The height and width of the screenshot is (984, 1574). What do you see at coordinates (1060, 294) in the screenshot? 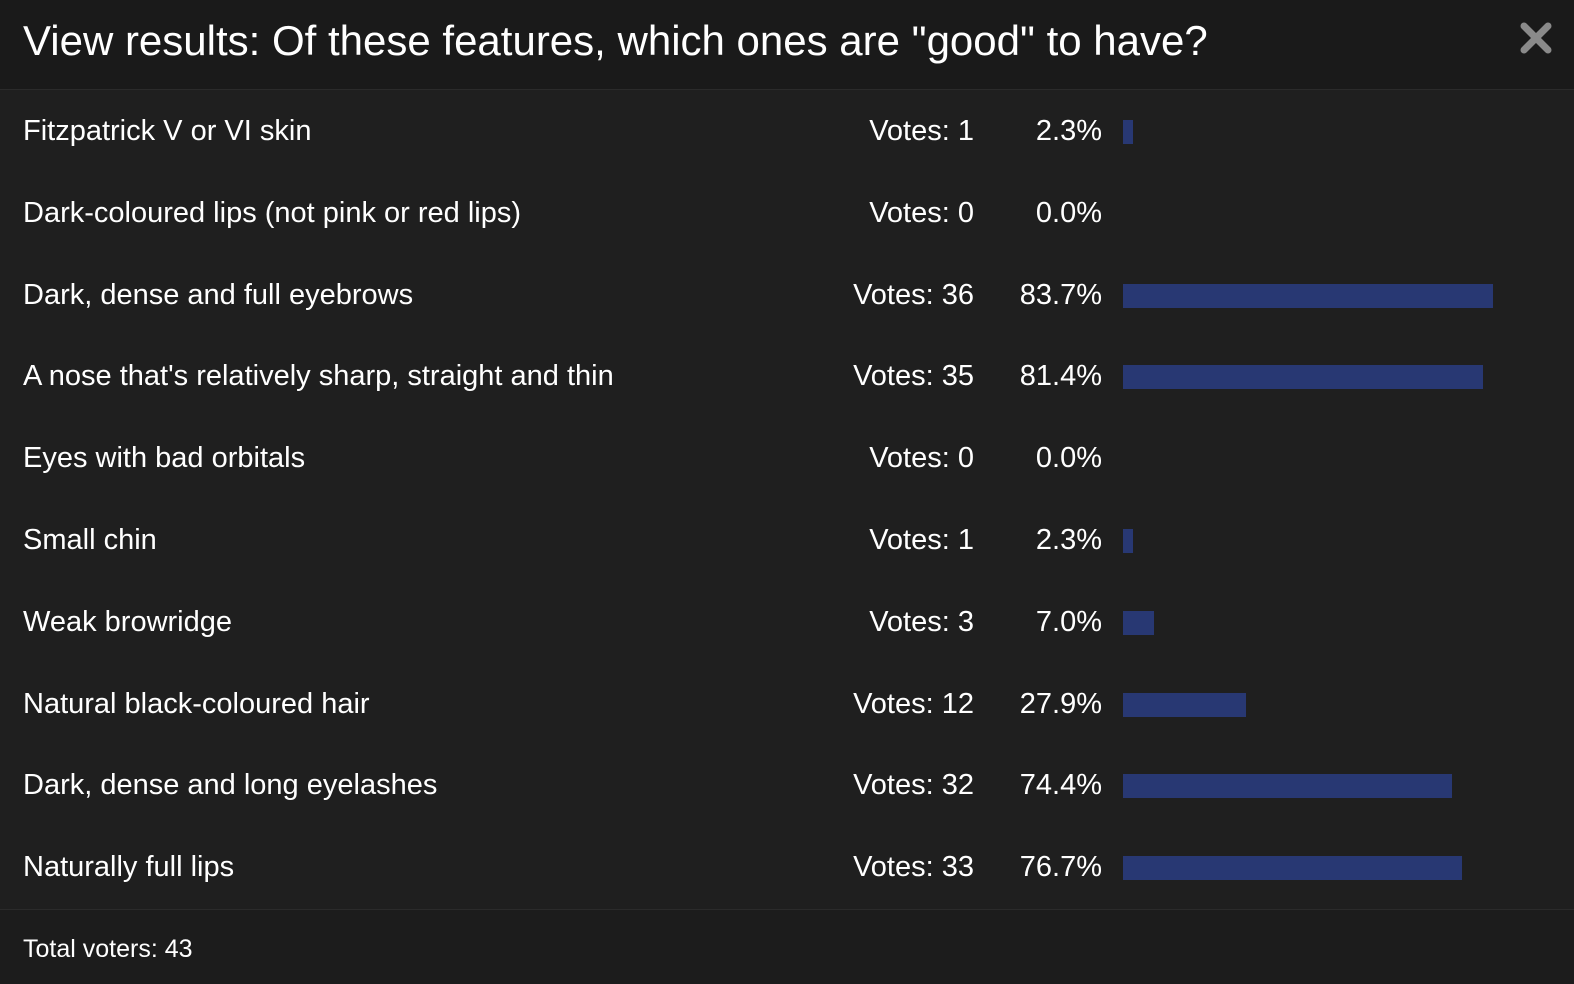
I see `vote-percent: 83.7%` at bounding box center [1060, 294].